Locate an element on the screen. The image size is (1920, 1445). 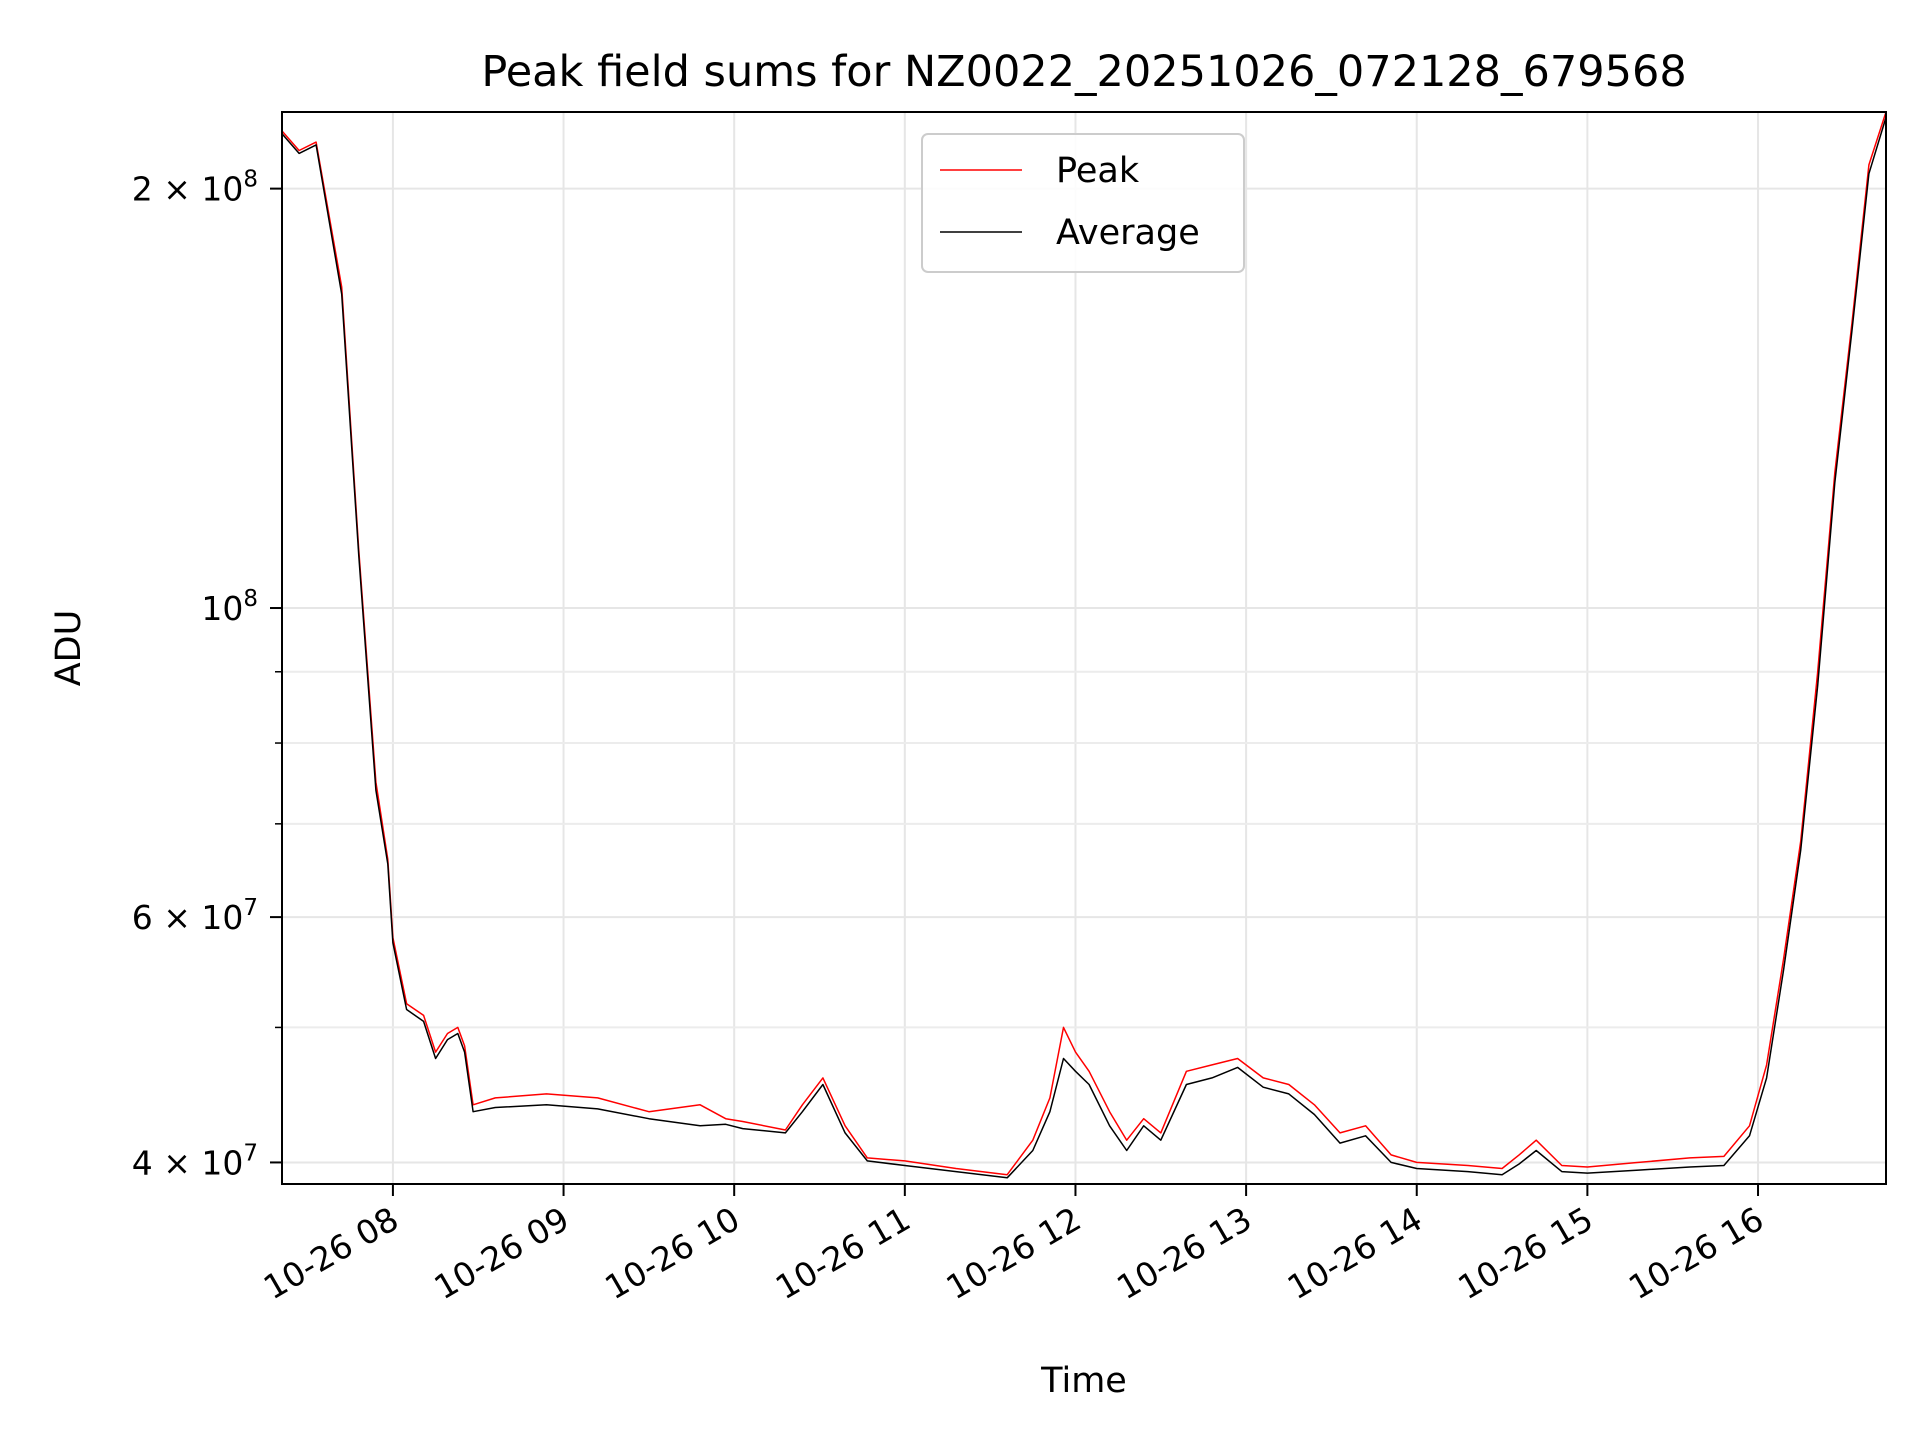
legend-box is located at coordinates (1083, 203).